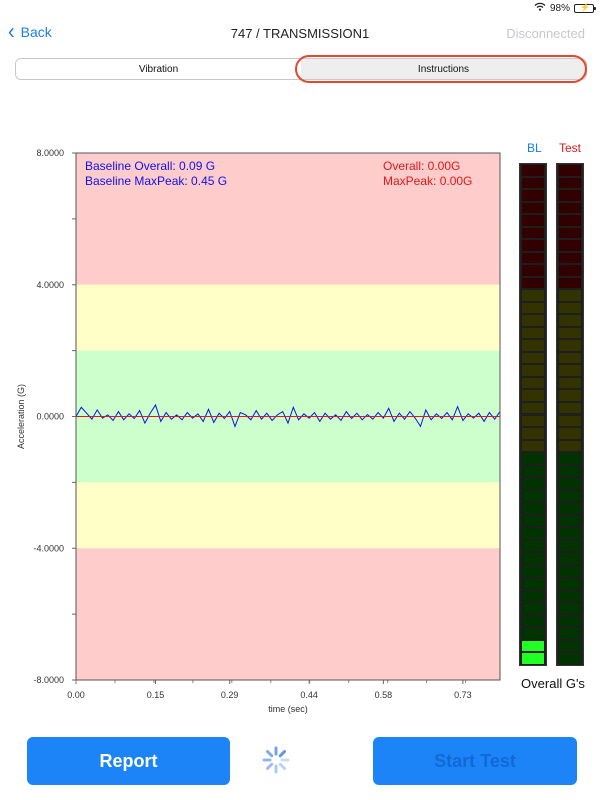 The image size is (600, 800). I want to click on loading-spinner-icon, so click(276, 760).